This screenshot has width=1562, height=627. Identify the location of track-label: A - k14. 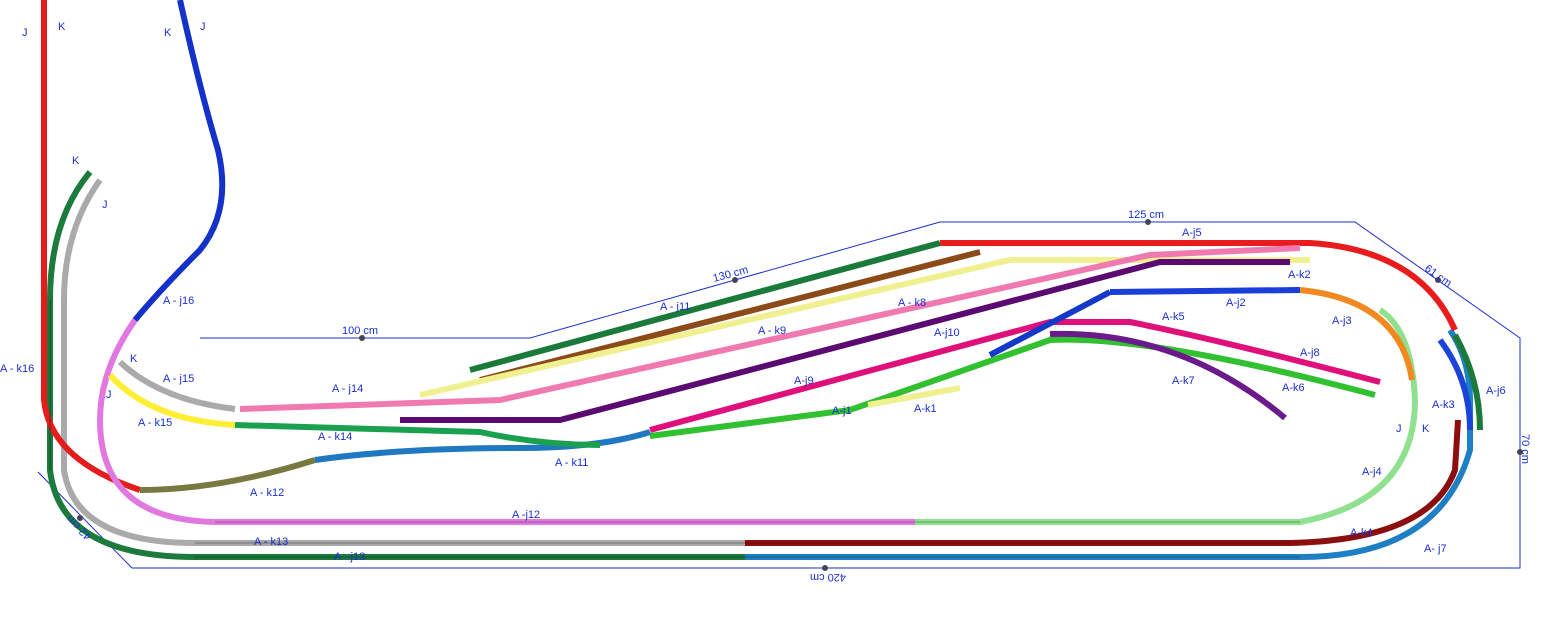
(335, 437).